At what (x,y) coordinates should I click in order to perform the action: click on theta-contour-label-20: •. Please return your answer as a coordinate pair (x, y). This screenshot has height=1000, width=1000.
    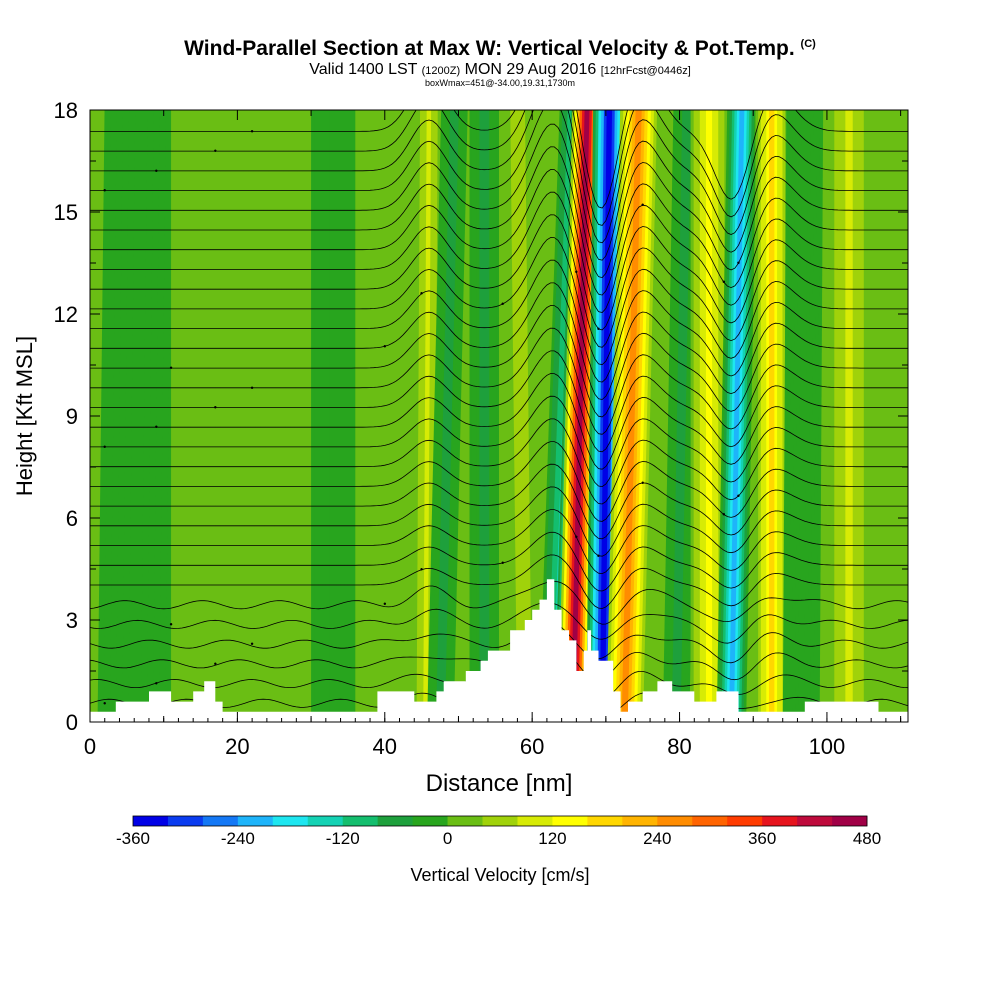
    Looking at the image, I should click on (502, 304).